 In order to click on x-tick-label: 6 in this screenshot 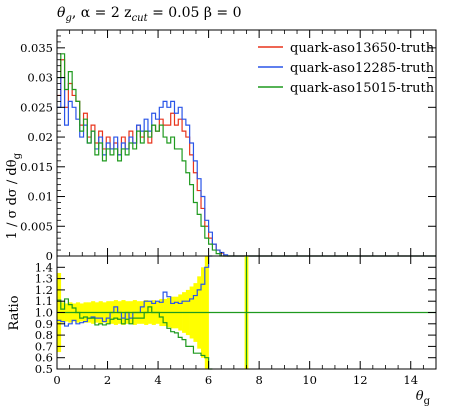, I will do `click(208, 380)`.